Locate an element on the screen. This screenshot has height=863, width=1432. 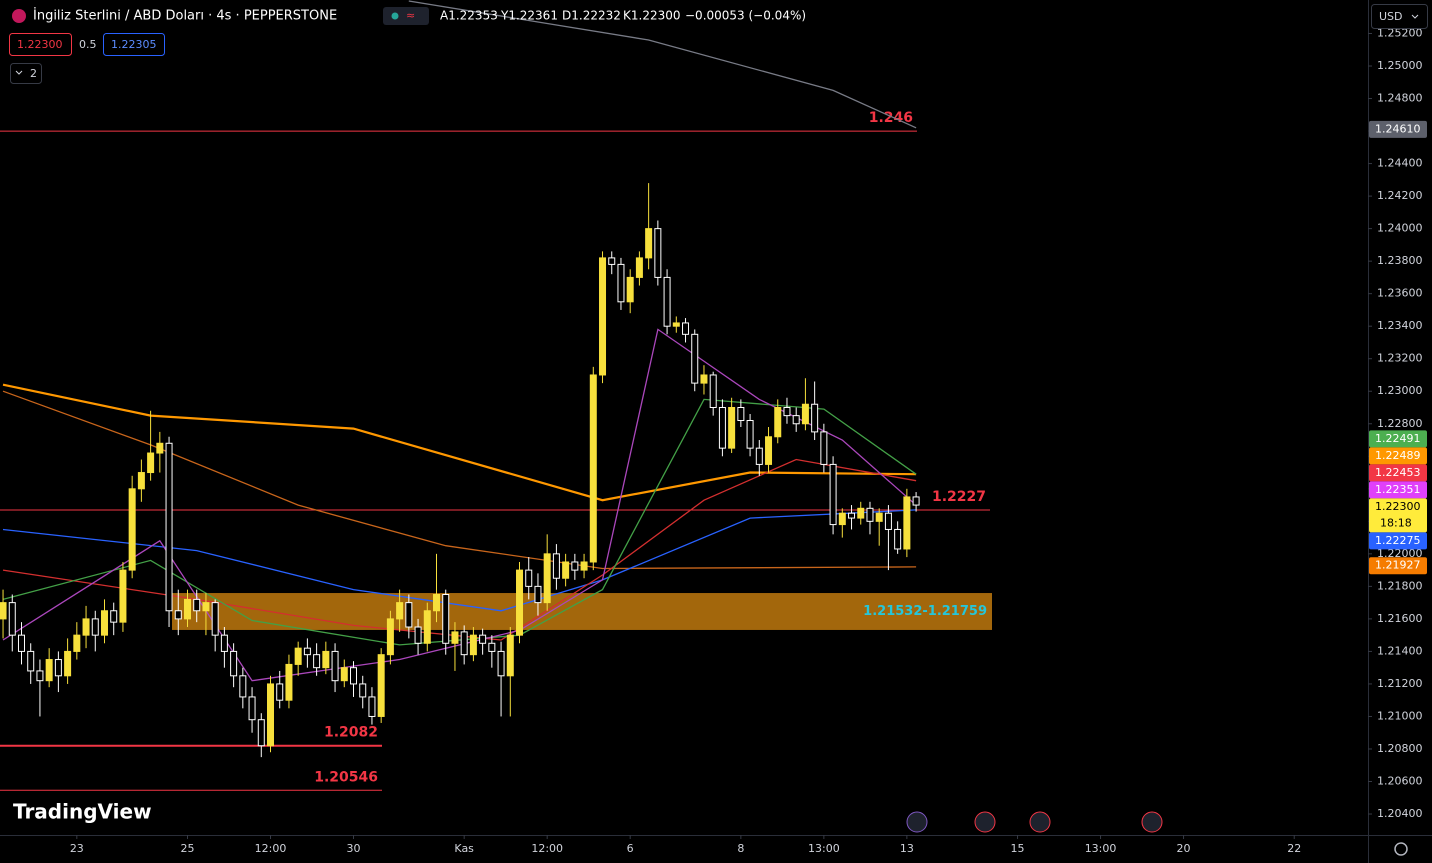
x-tick-label: 15 is located at coordinates (1018, 848).